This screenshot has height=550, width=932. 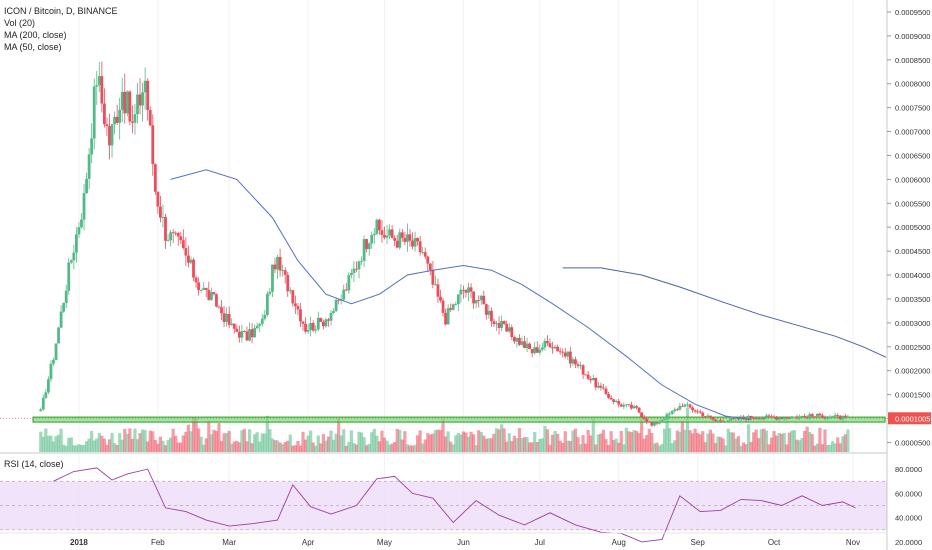 I want to click on price-tick-label: 0.0009000, so click(x=912, y=36).